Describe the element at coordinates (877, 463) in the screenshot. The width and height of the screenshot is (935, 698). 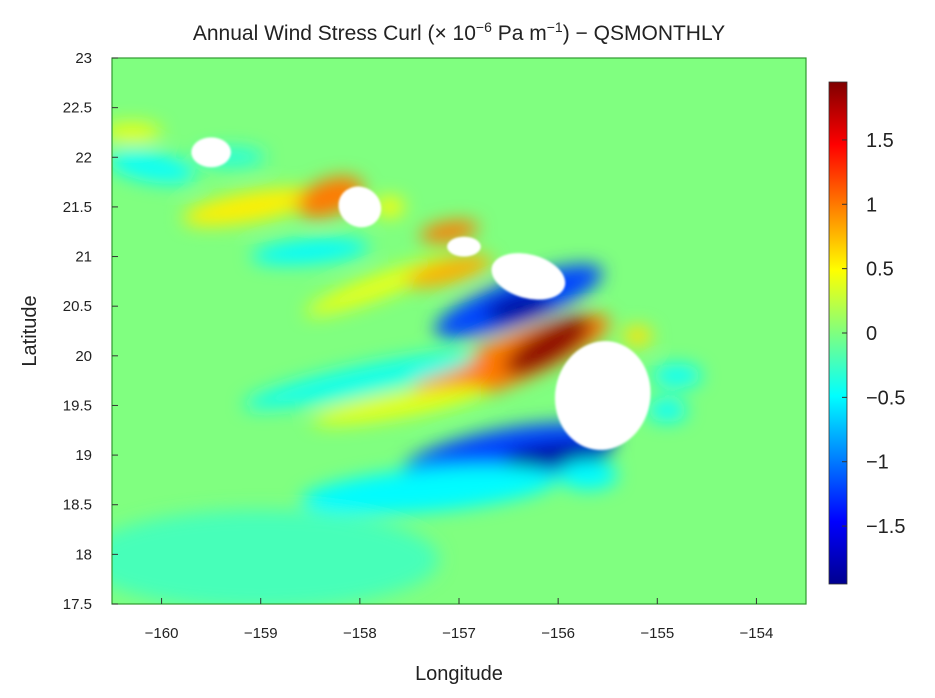
I see `colorbar-tick-label: −1` at that location.